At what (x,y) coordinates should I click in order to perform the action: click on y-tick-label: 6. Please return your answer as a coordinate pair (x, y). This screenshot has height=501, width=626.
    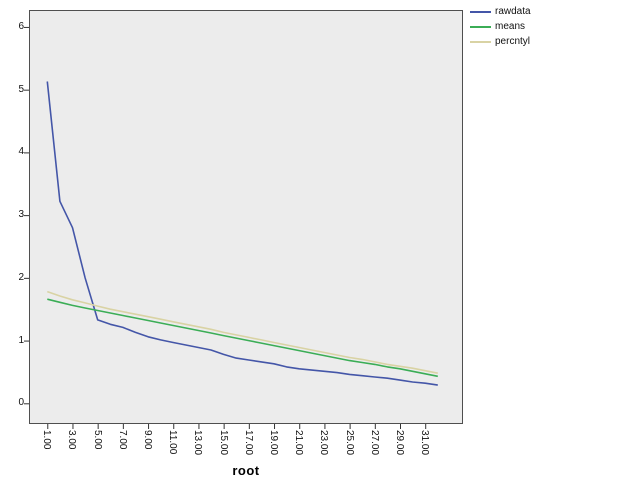
    Looking at the image, I should click on (21, 26).